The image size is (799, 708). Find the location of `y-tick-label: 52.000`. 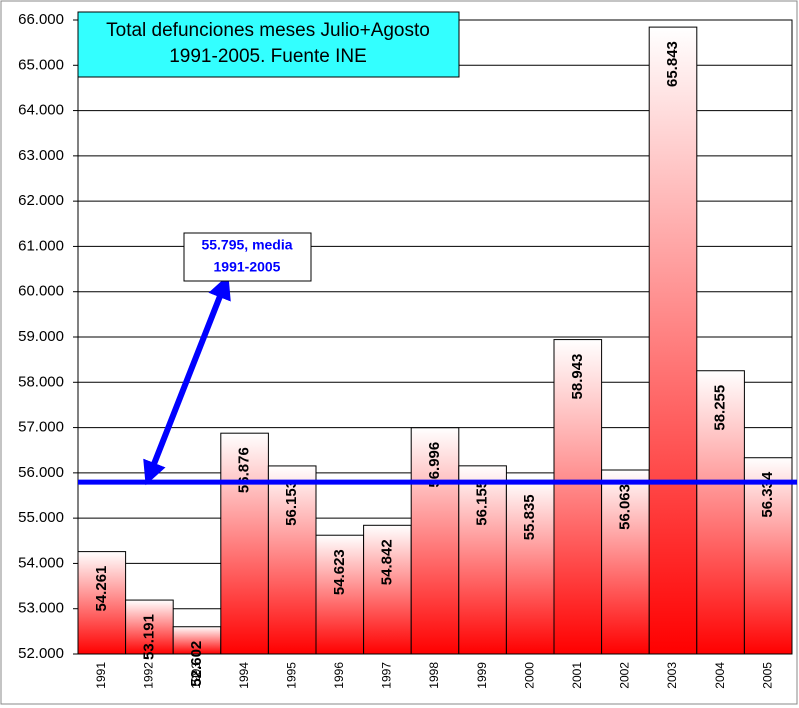

y-tick-label: 52.000 is located at coordinates (41, 653).